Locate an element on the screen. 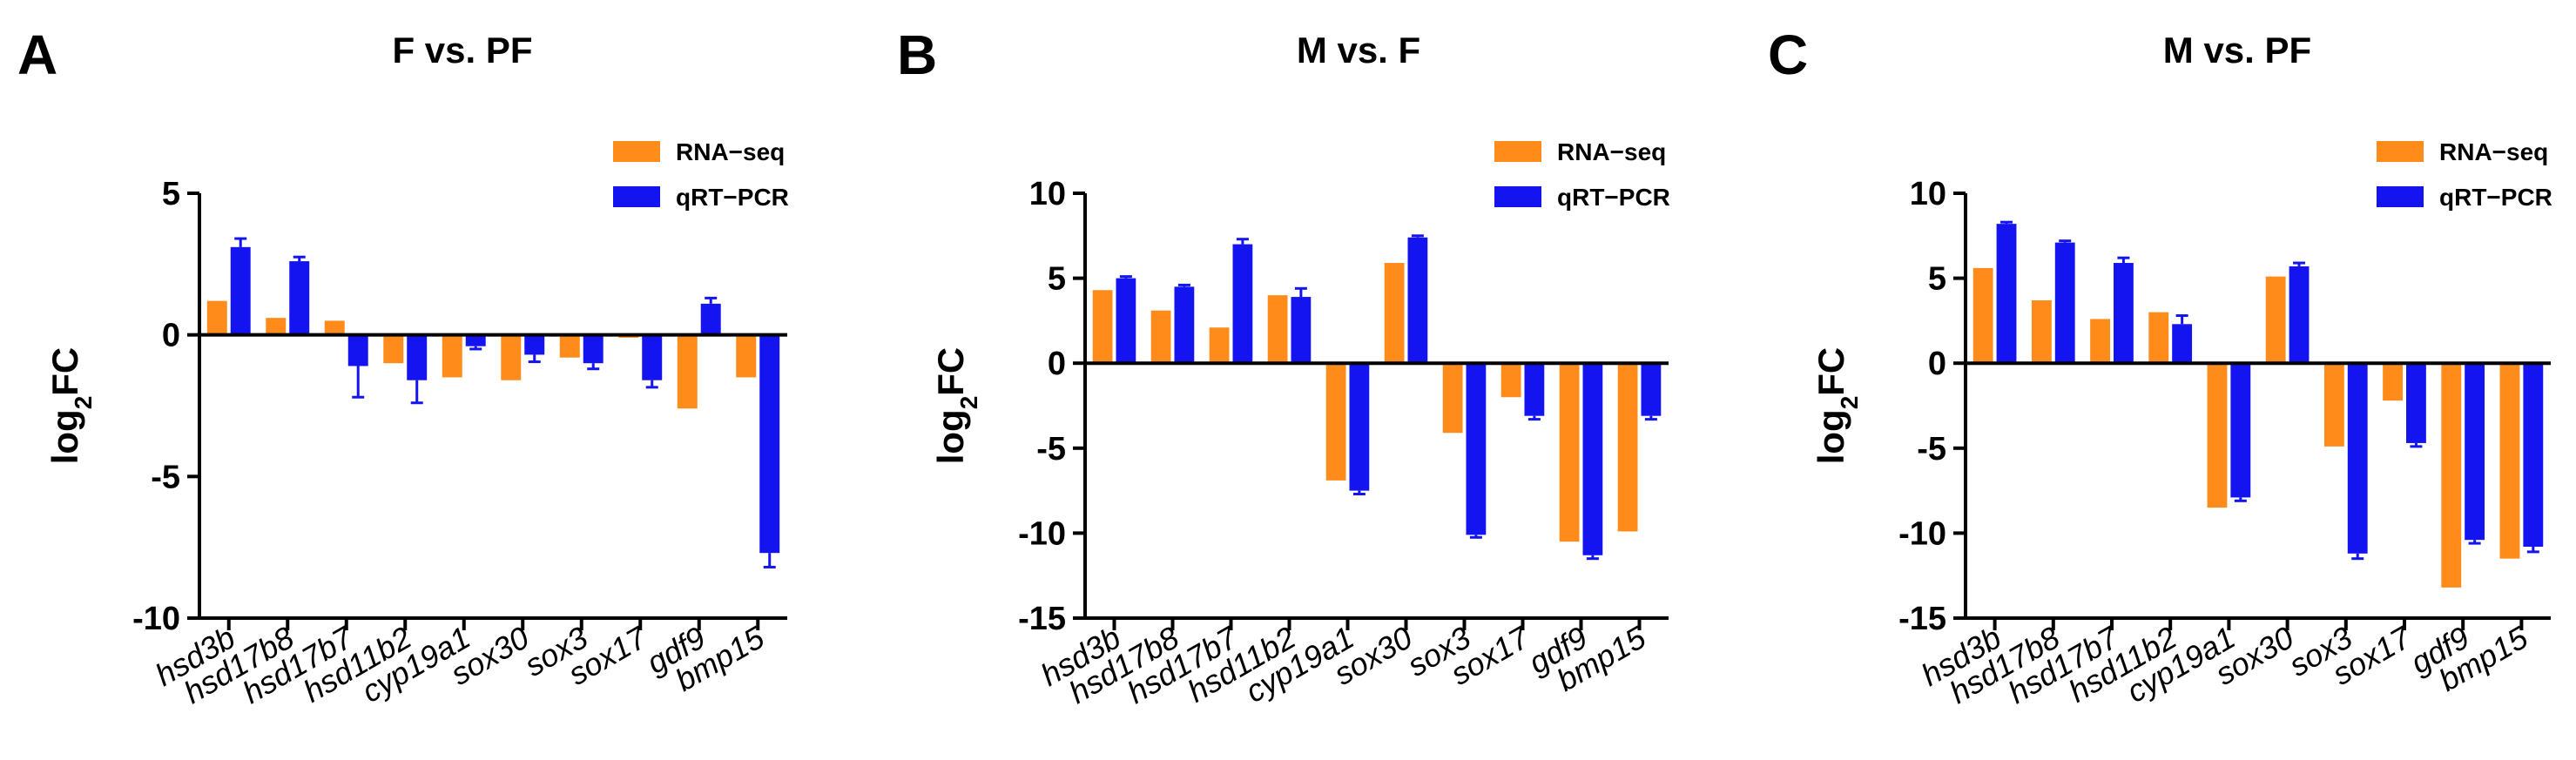 The height and width of the screenshot is (760, 2576). chart-title: M vs. F is located at coordinates (1358, 50).